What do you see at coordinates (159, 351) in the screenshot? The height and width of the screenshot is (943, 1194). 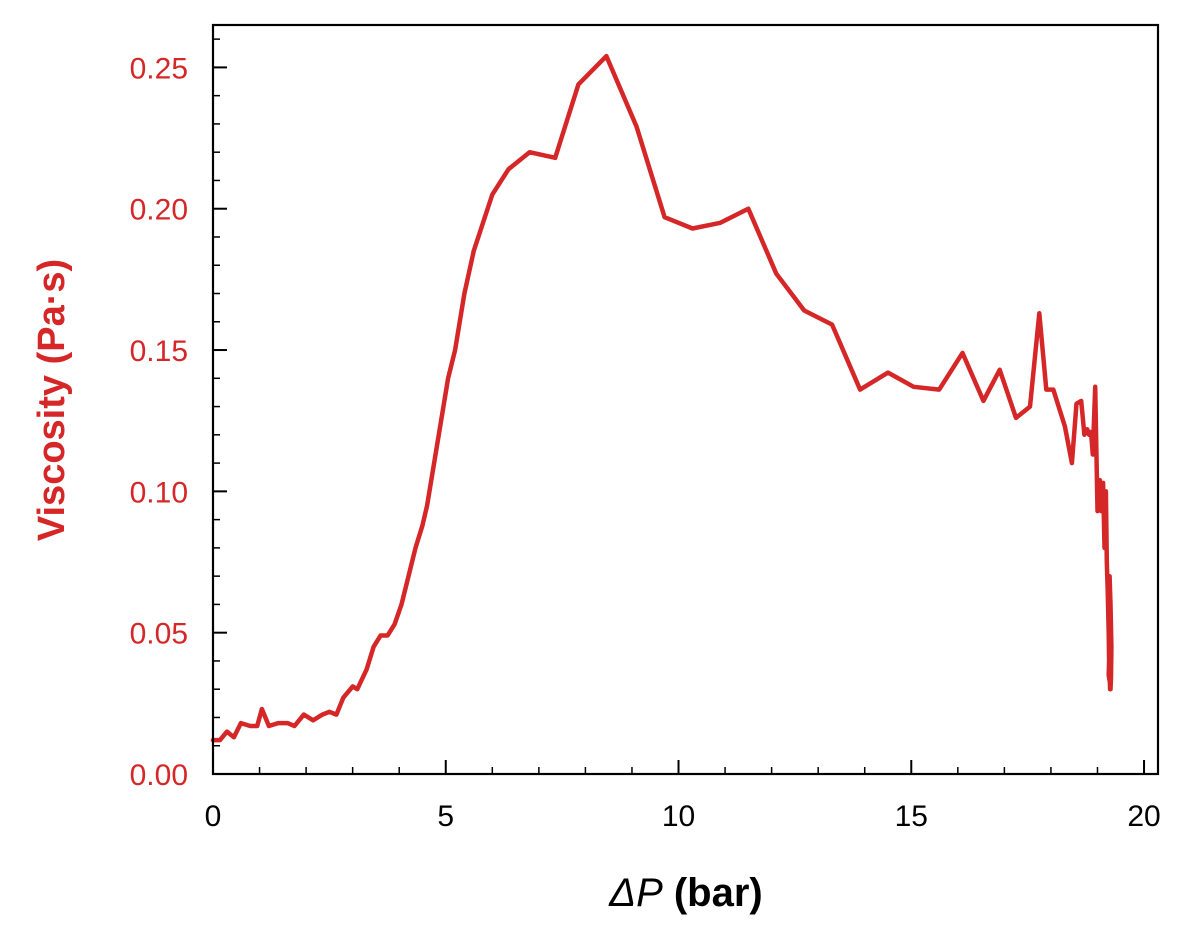 I see `y-tick-label: 0.15` at bounding box center [159, 351].